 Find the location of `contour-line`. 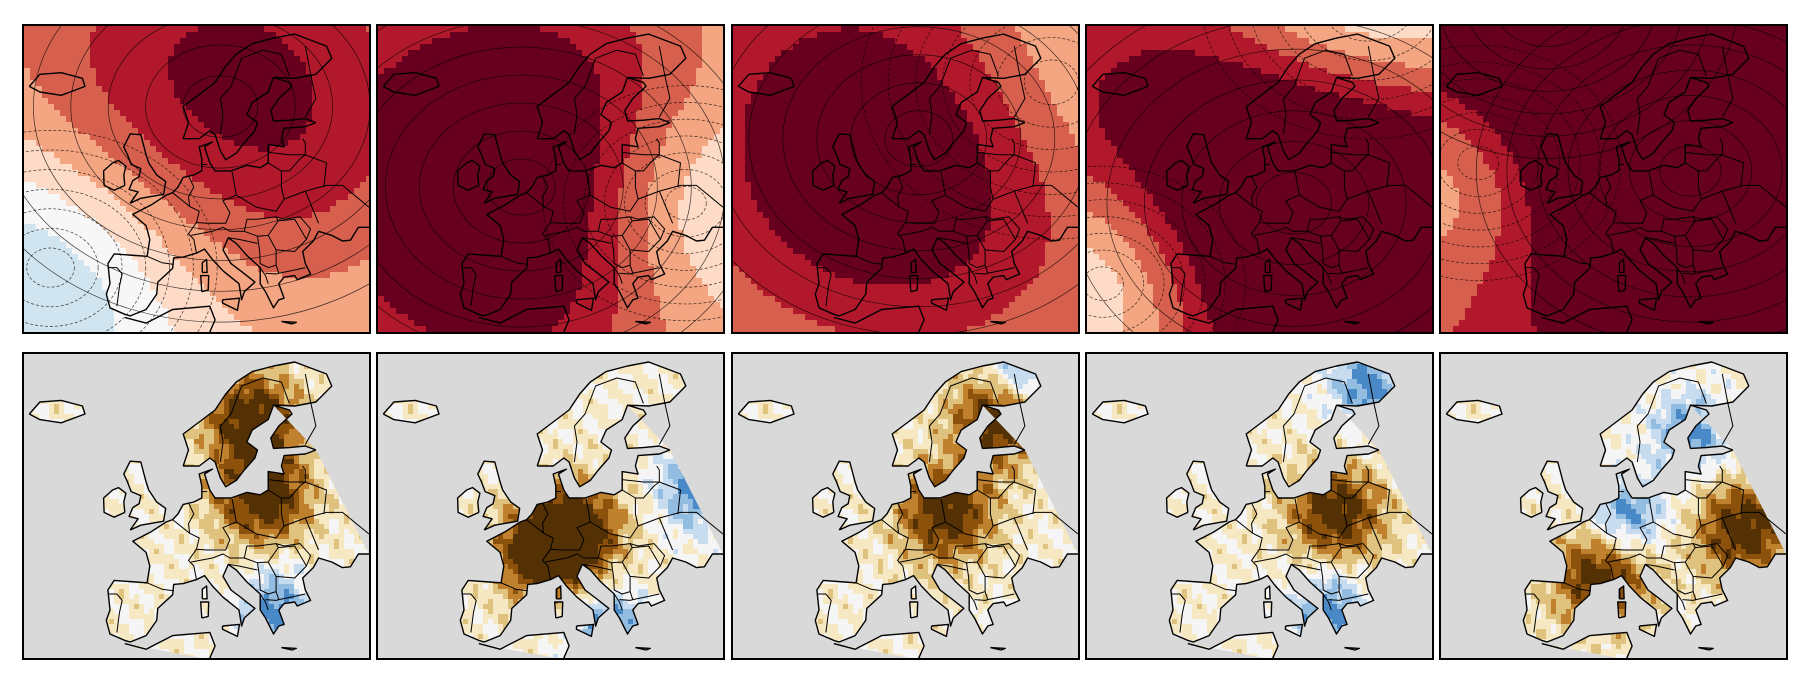

contour-line is located at coordinates (121, 231).